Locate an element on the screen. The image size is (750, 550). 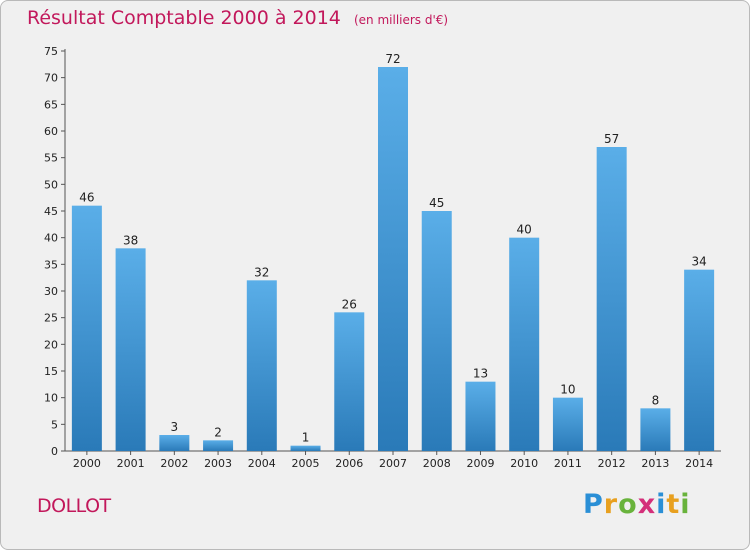
bar-value-label: 2 is located at coordinates (218, 432).